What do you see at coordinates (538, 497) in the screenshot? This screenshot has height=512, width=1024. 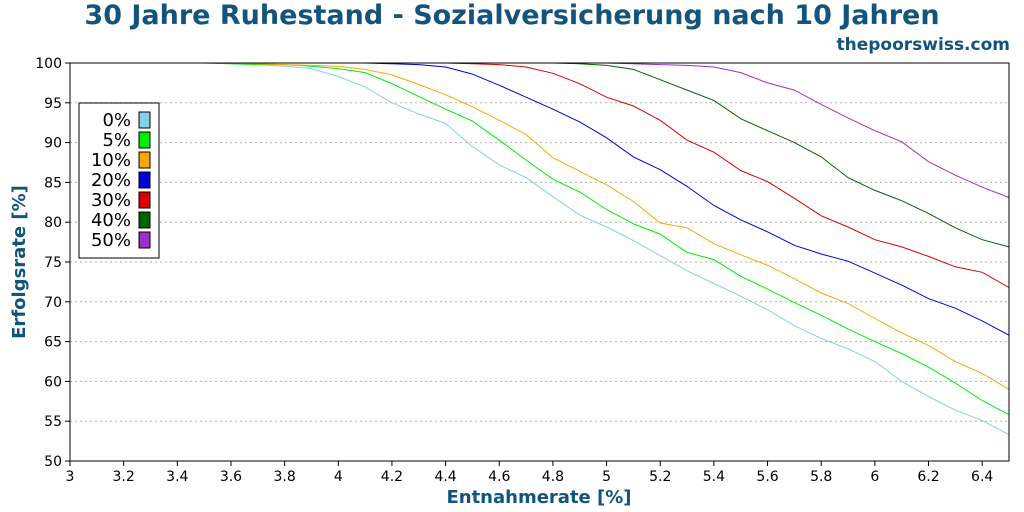 I see `x-axis-label: Entnahmerate [%]` at bounding box center [538, 497].